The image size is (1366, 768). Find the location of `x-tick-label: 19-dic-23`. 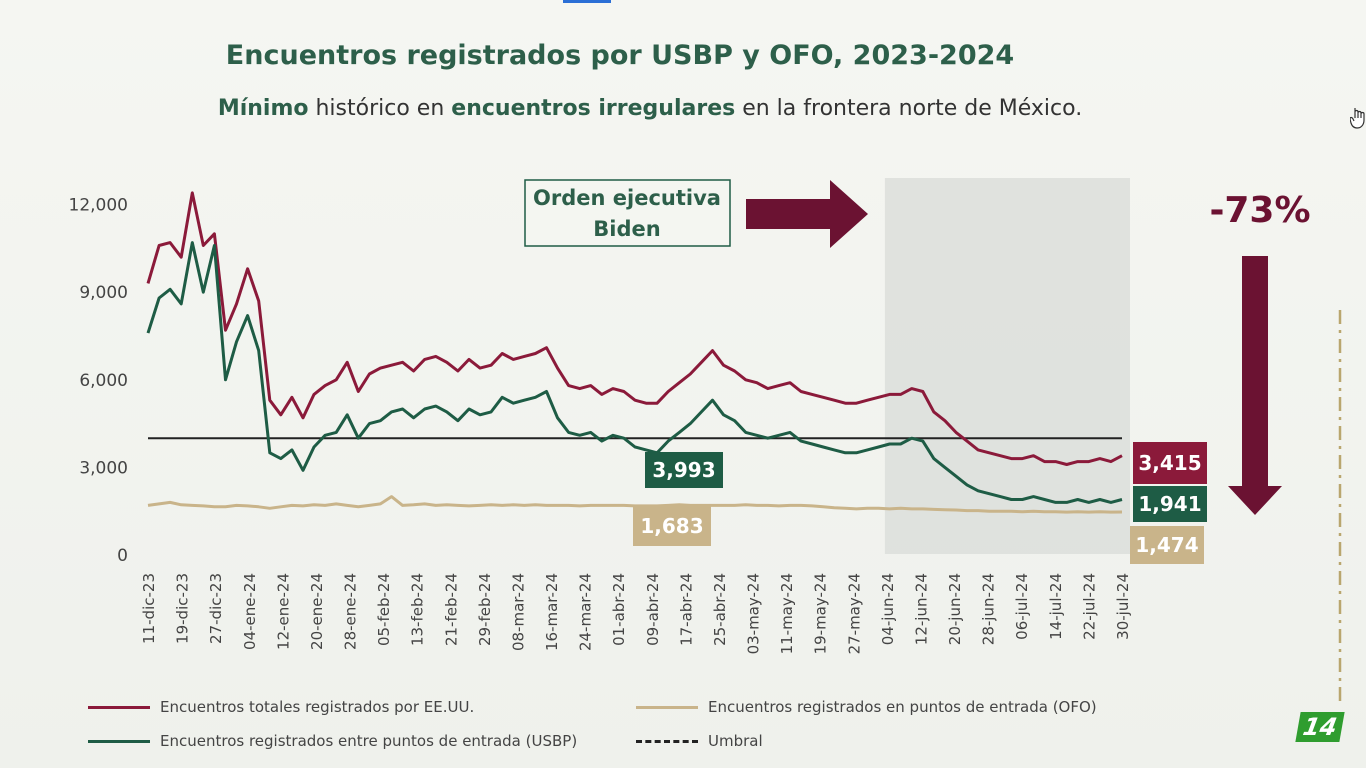

x-tick-label: 19-dic-23 is located at coordinates (183, 608).